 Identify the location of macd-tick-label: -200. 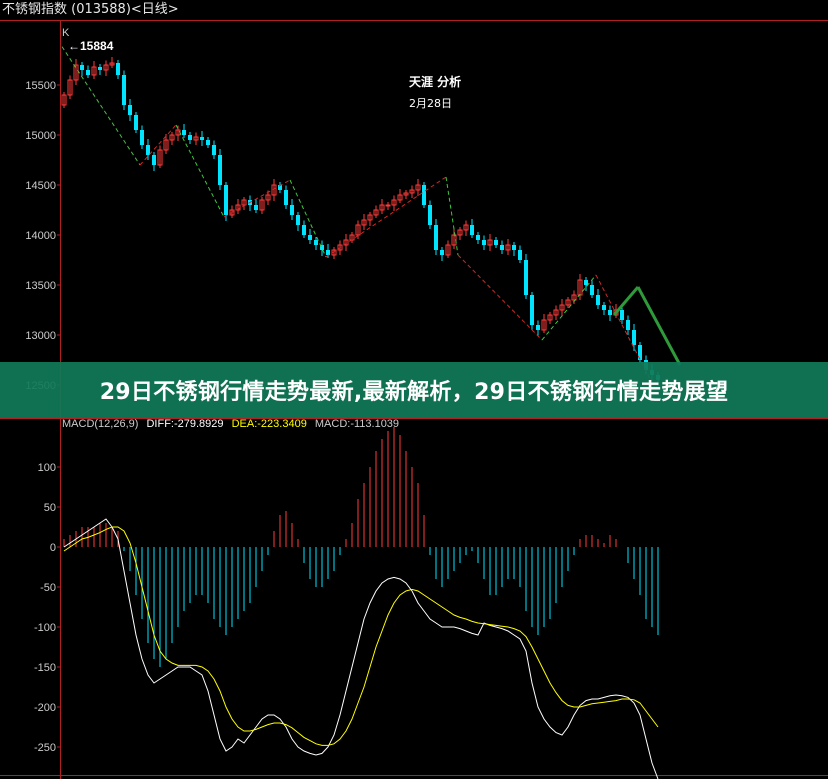
(45, 708).